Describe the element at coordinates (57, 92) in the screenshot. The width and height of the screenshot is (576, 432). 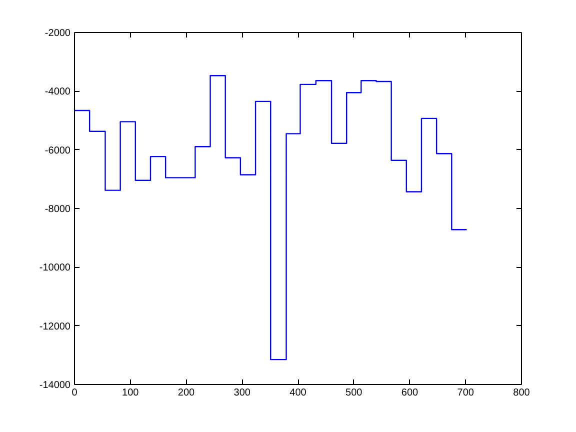
I see `y-tick-label: -4000` at that location.